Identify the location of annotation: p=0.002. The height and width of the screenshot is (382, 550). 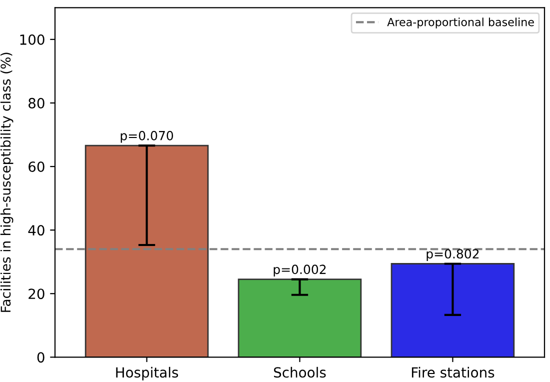
(300, 270).